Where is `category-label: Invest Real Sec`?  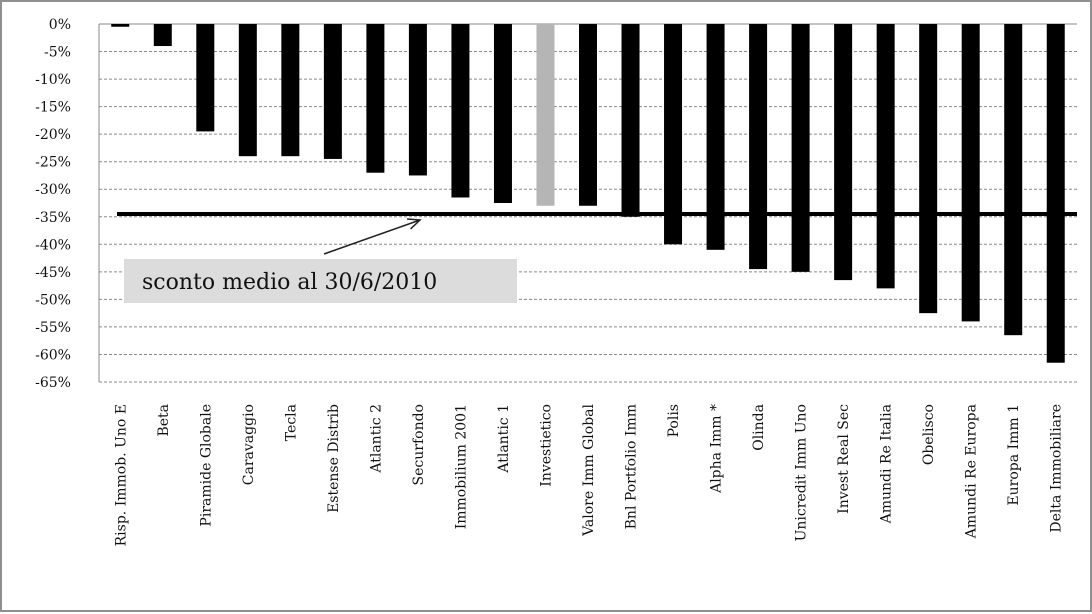
category-label: Invest Real Sec is located at coordinates (844, 459).